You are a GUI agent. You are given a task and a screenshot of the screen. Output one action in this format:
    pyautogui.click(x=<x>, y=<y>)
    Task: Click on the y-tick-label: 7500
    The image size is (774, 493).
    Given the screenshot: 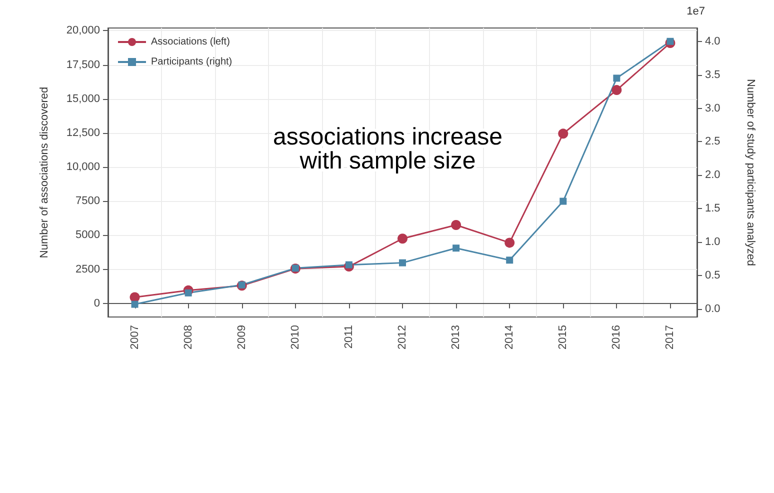 What is the action you would take?
    pyautogui.click(x=88, y=201)
    